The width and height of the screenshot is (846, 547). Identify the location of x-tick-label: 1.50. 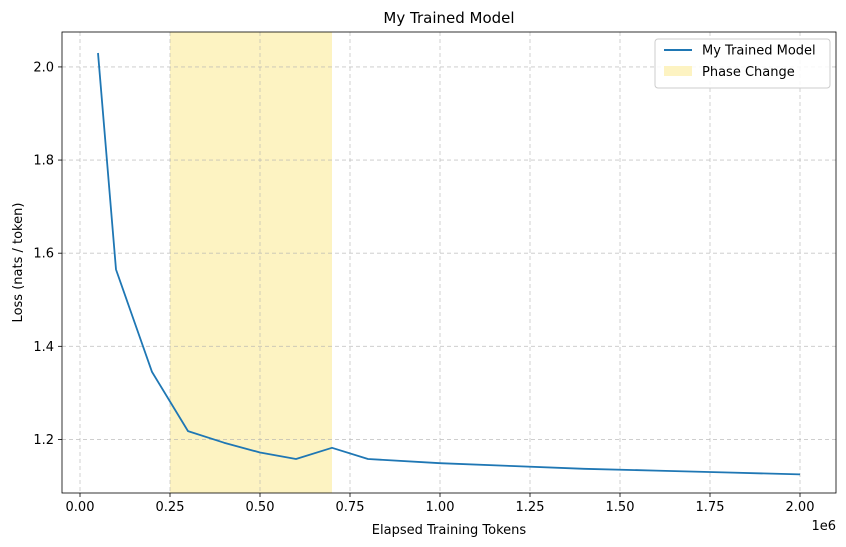
(620, 507).